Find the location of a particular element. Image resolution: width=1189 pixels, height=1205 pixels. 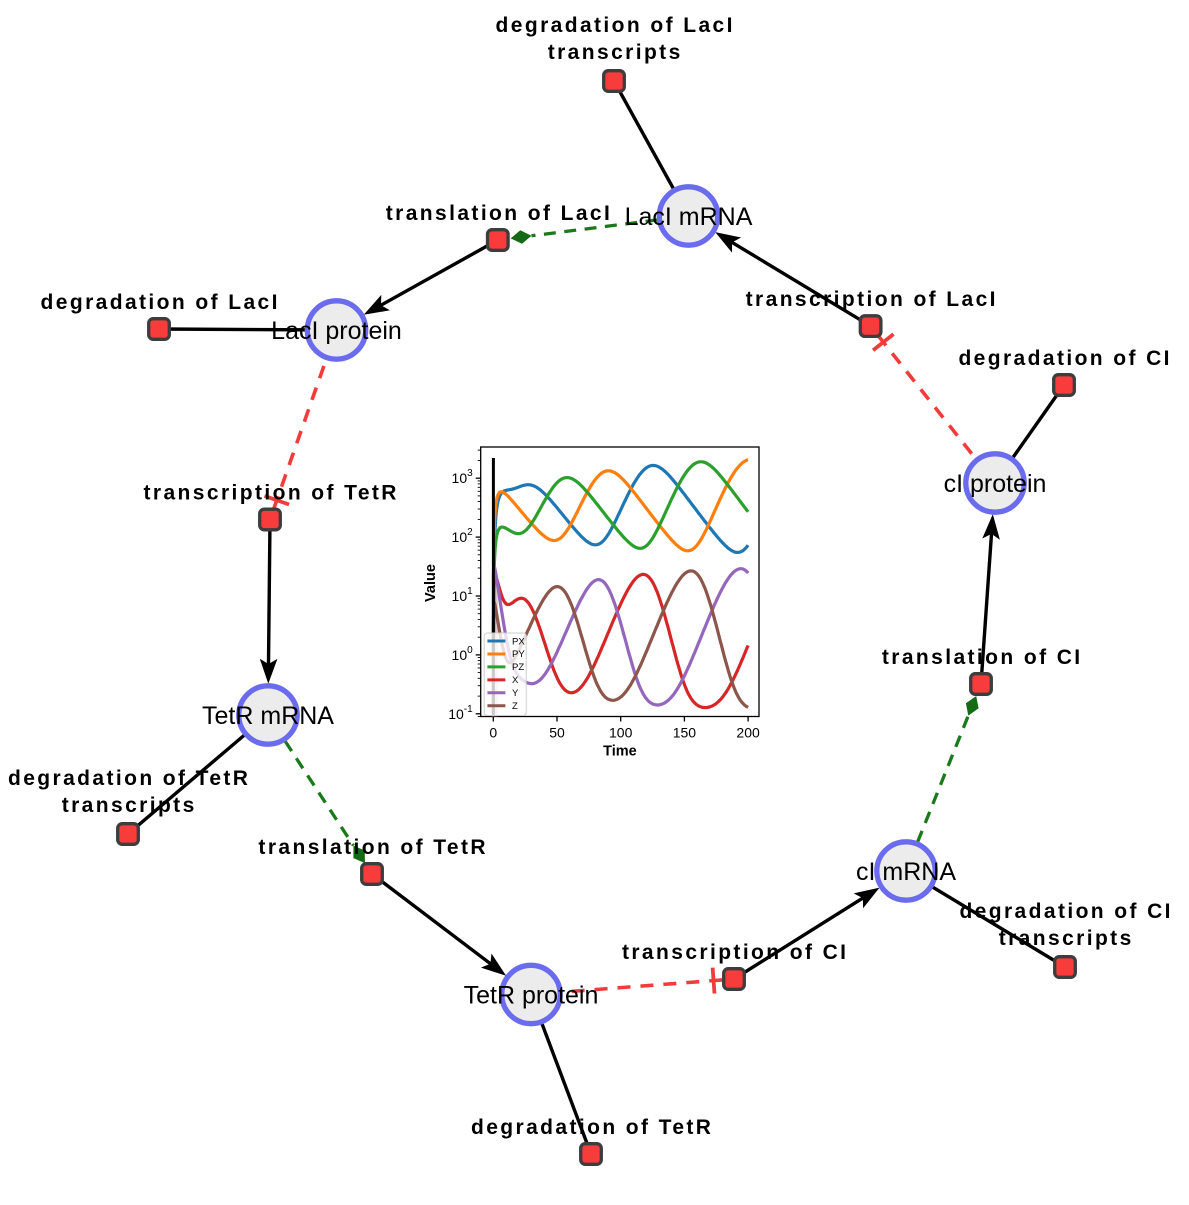

svg-text: Z is located at coordinates (515, 706).